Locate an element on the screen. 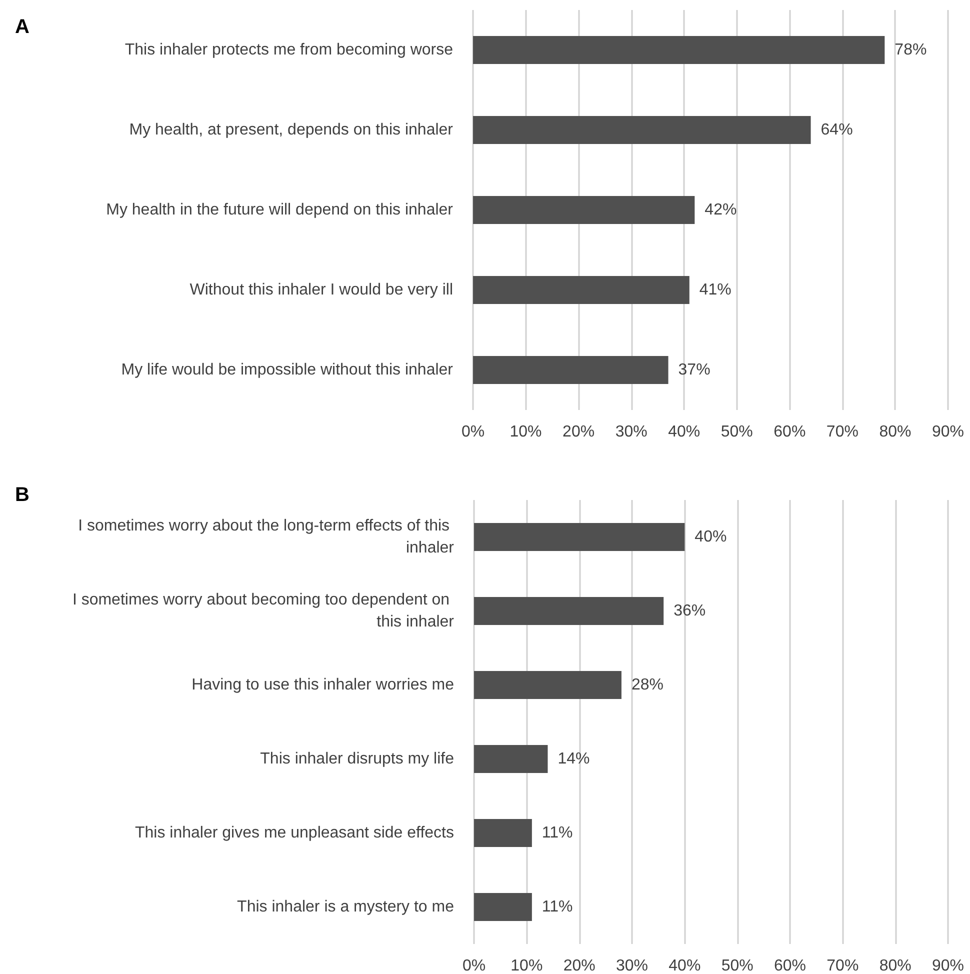 The image size is (970, 974). y-tick-label: This inhaler disrupts my life is located at coordinates (357, 759).